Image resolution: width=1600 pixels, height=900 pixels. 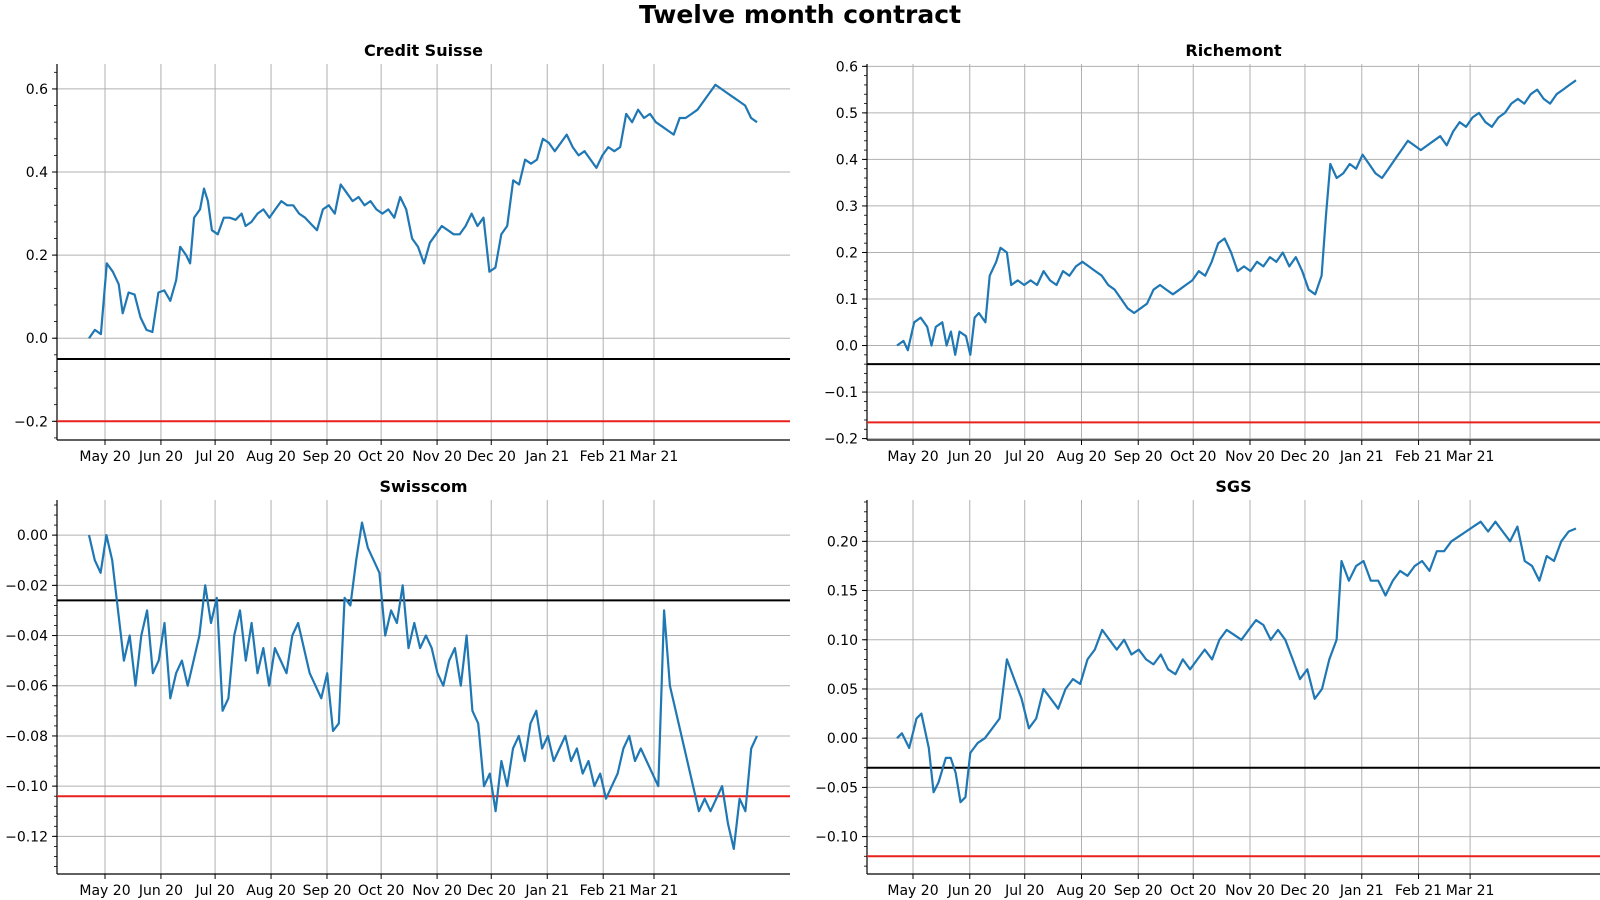 What do you see at coordinates (26, 687) in the screenshot?
I see `y-tick-label: −0.06` at bounding box center [26, 687].